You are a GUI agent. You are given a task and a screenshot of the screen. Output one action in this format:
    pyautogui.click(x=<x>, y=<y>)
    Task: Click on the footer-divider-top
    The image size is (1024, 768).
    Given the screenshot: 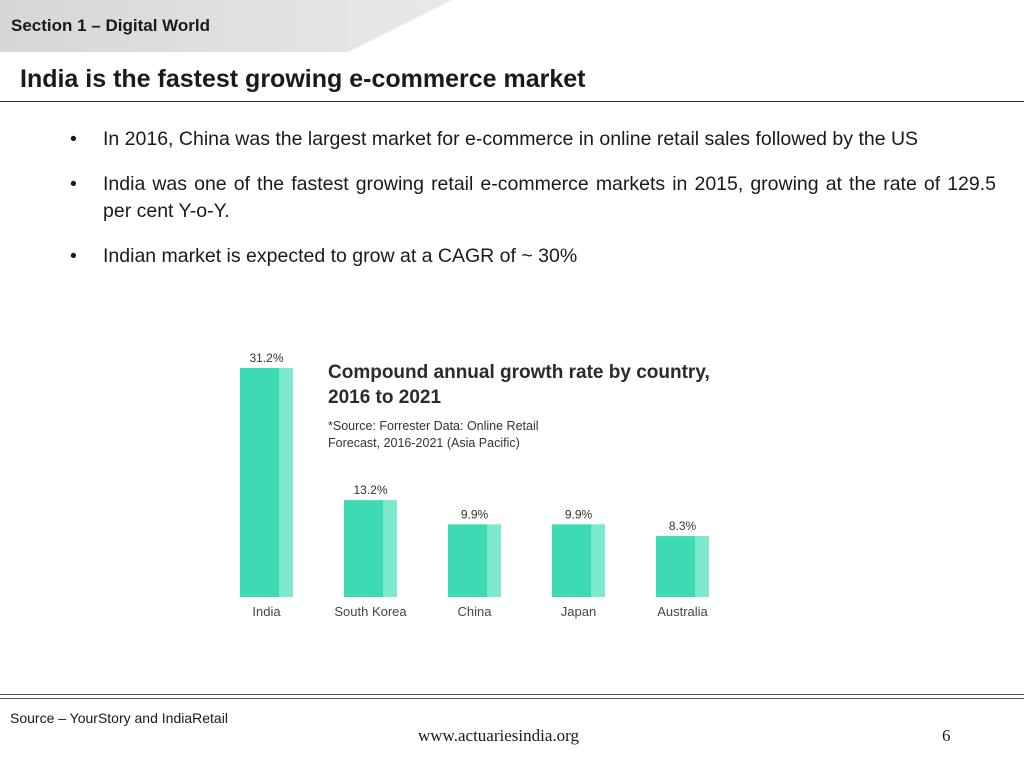 What is the action you would take?
    pyautogui.click(x=512, y=694)
    